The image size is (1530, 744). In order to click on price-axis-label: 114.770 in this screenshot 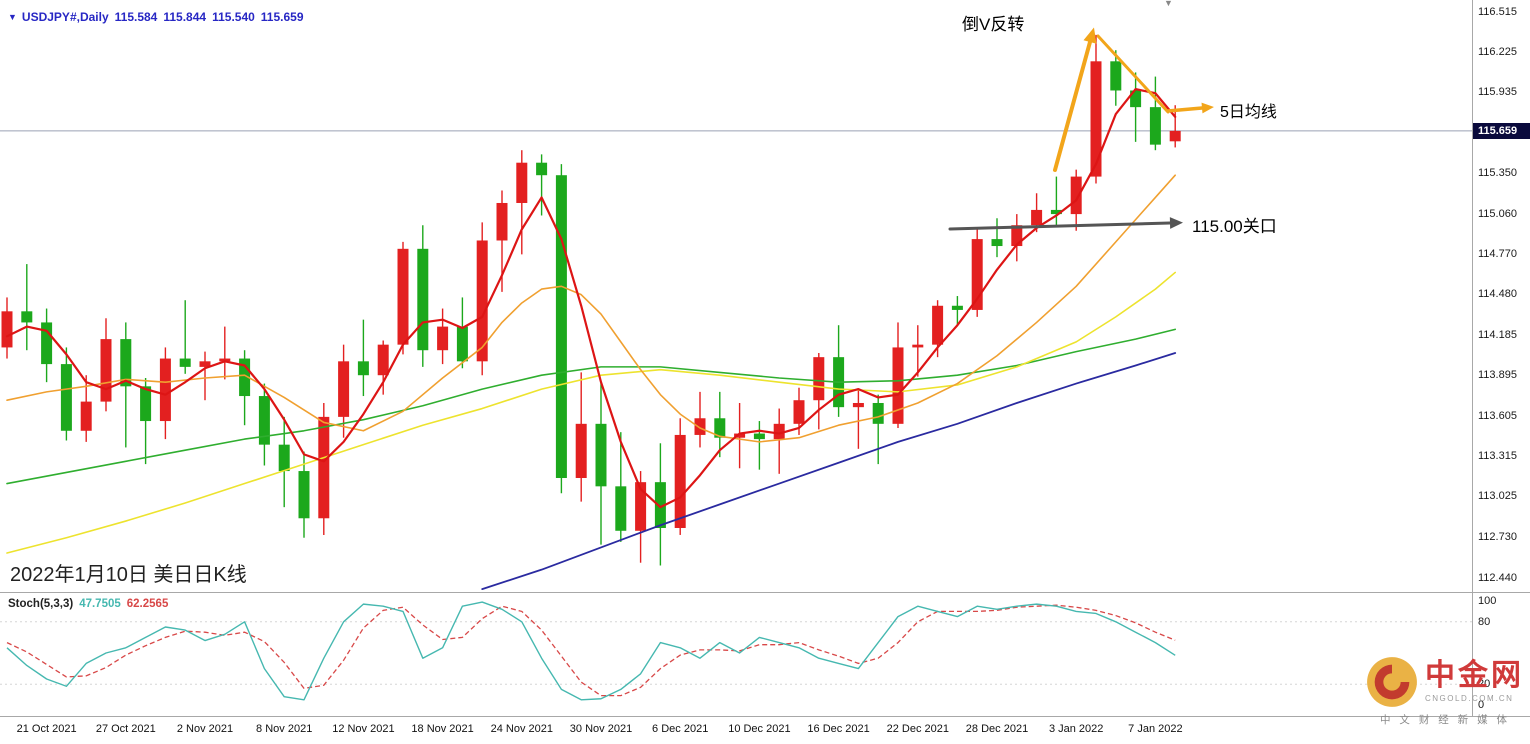, I will do `click(1497, 253)`.